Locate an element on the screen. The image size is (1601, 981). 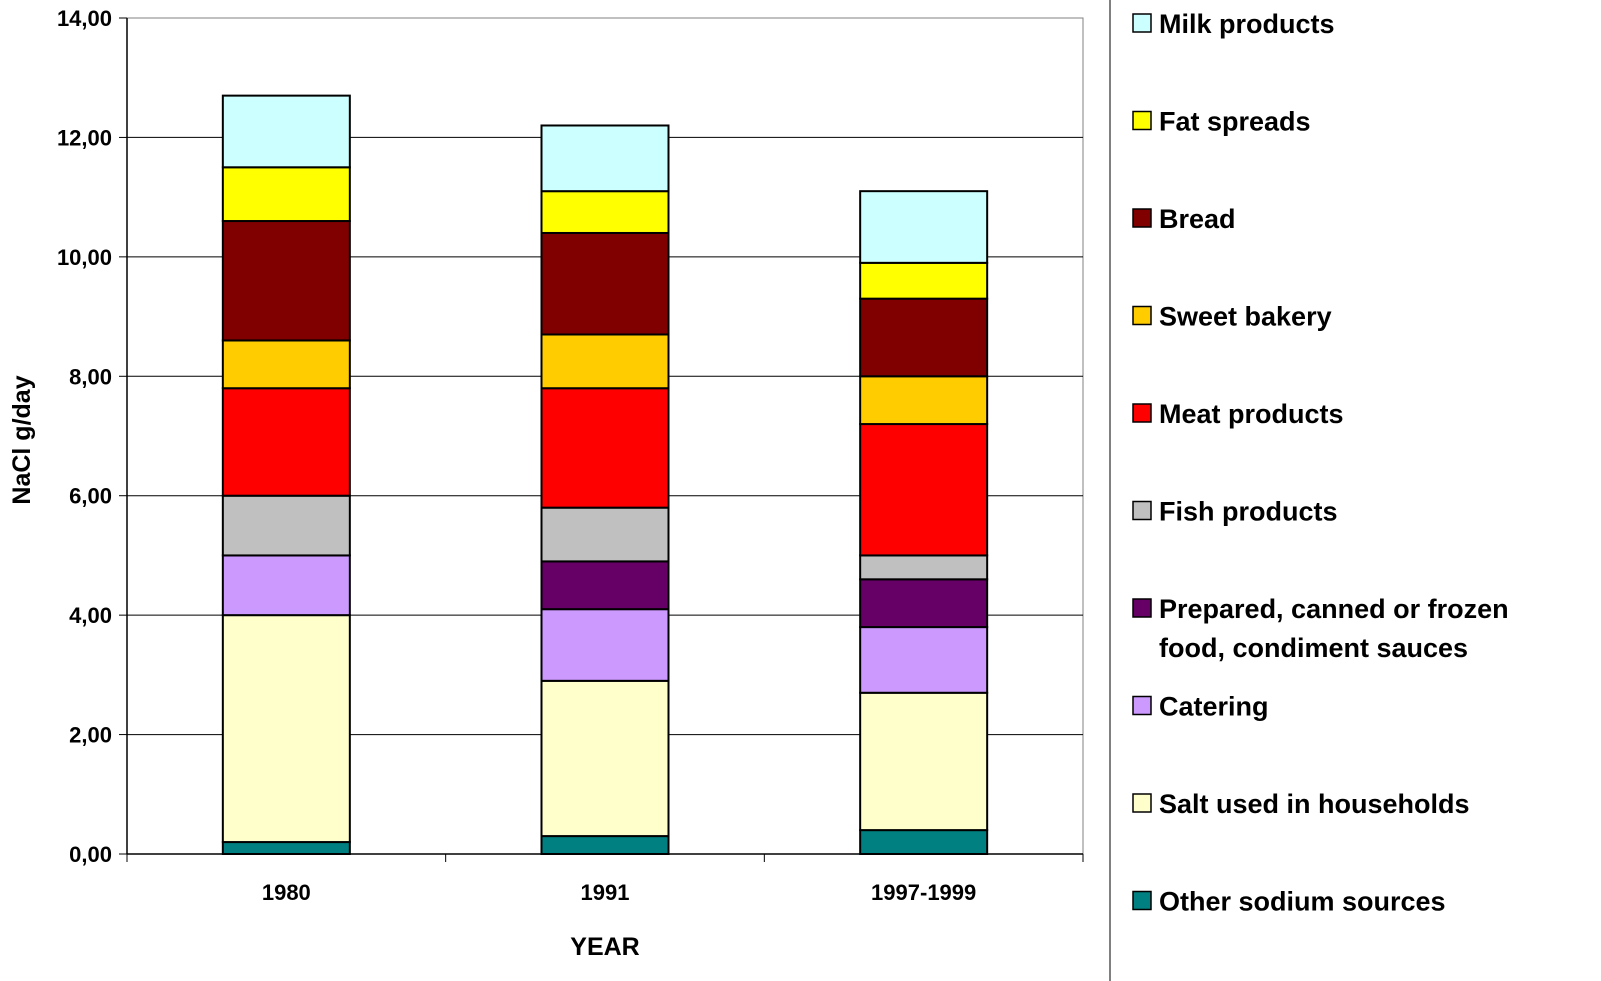
legend-item: Catering is located at coordinates (1200, 707).